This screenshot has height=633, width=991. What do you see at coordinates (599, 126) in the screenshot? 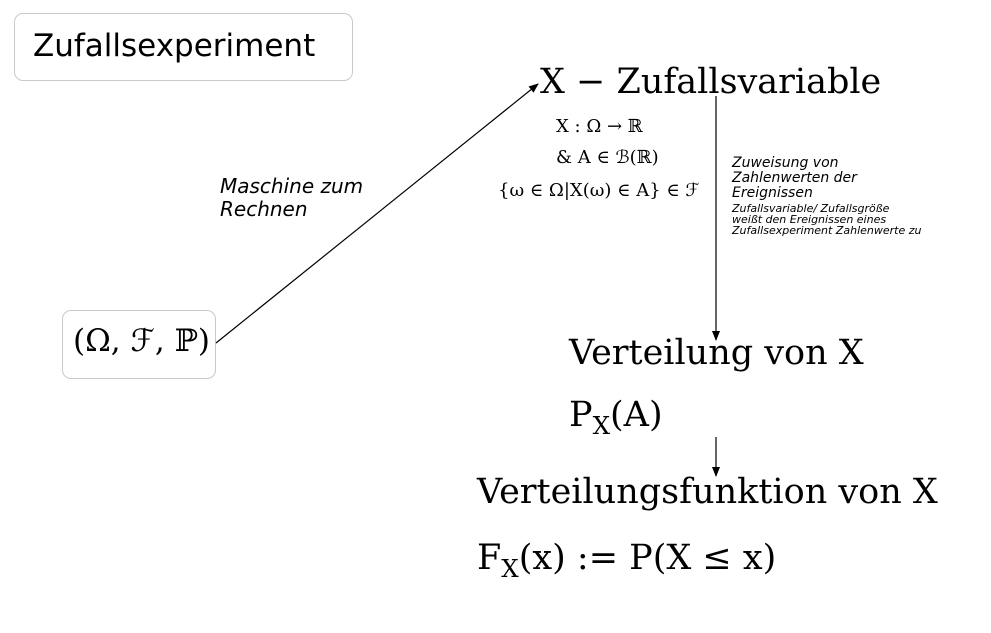
I see `definition-line-1: X : Ω → ℝ` at bounding box center [599, 126].